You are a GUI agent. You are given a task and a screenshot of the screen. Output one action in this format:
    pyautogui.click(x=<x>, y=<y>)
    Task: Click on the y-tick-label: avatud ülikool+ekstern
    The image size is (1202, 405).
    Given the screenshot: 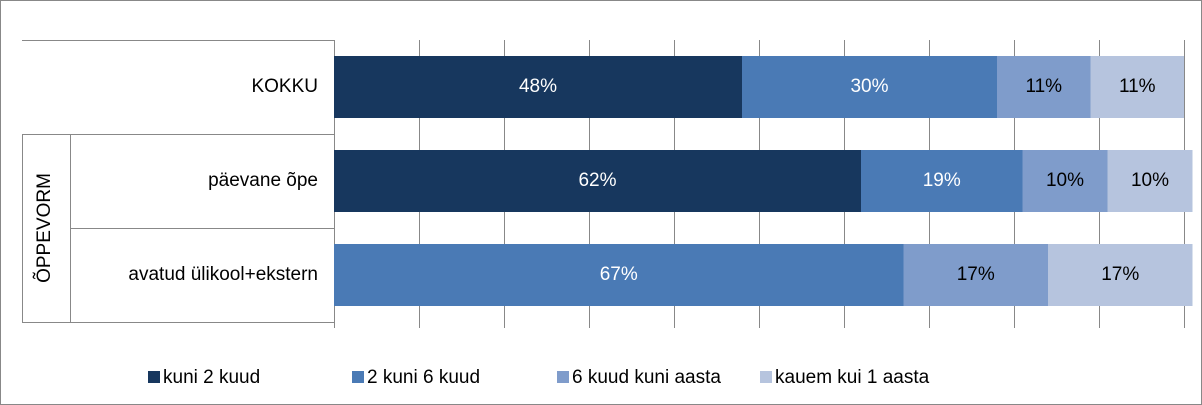 What is the action you would take?
    pyautogui.click(x=223, y=274)
    